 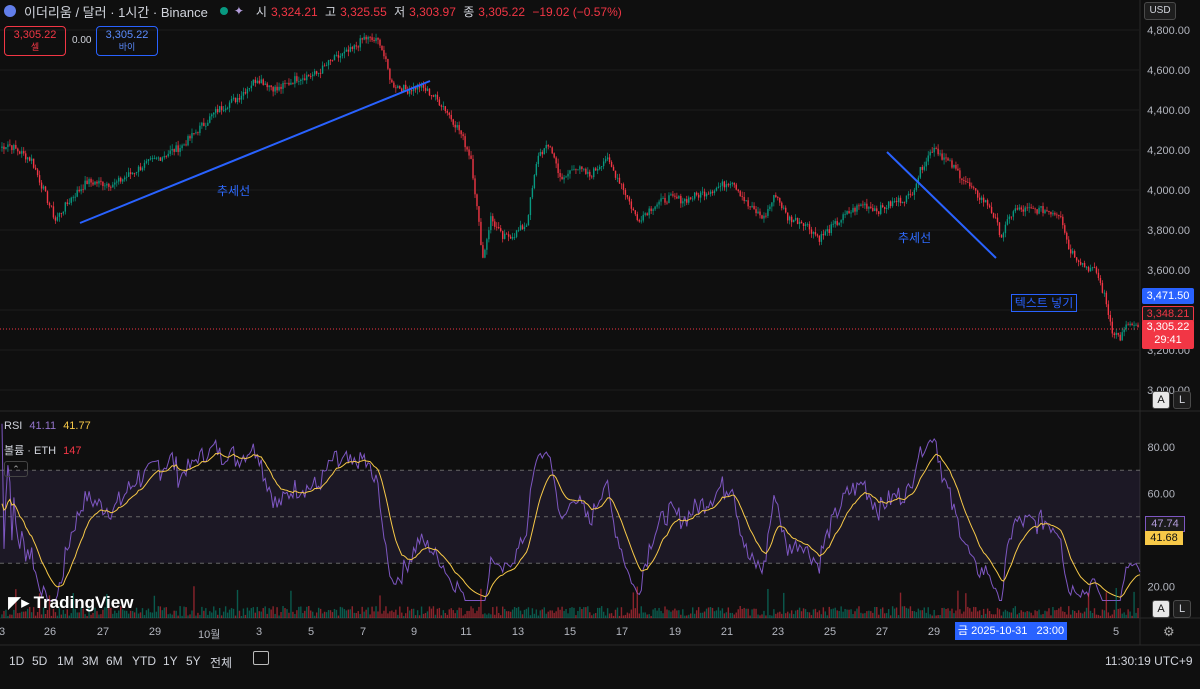 What do you see at coordinates (40, 661) in the screenshot?
I see `range-button-5d: 5D` at bounding box center [40, 661].